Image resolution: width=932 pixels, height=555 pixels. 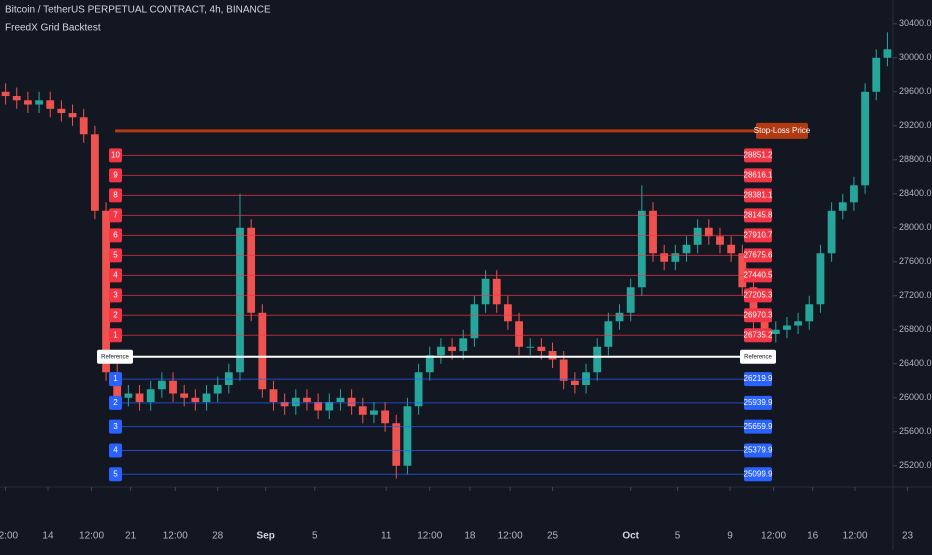 What do you see at coordinates (758, 426) in the screenshot?
I see `level-price: 25659.9` at bounding box center [758, 426].